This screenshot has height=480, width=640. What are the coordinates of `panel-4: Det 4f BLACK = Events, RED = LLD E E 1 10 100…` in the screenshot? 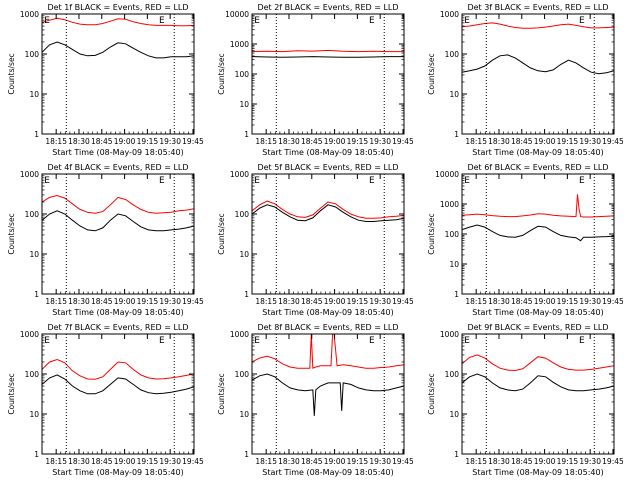 It's located at (105, 240).